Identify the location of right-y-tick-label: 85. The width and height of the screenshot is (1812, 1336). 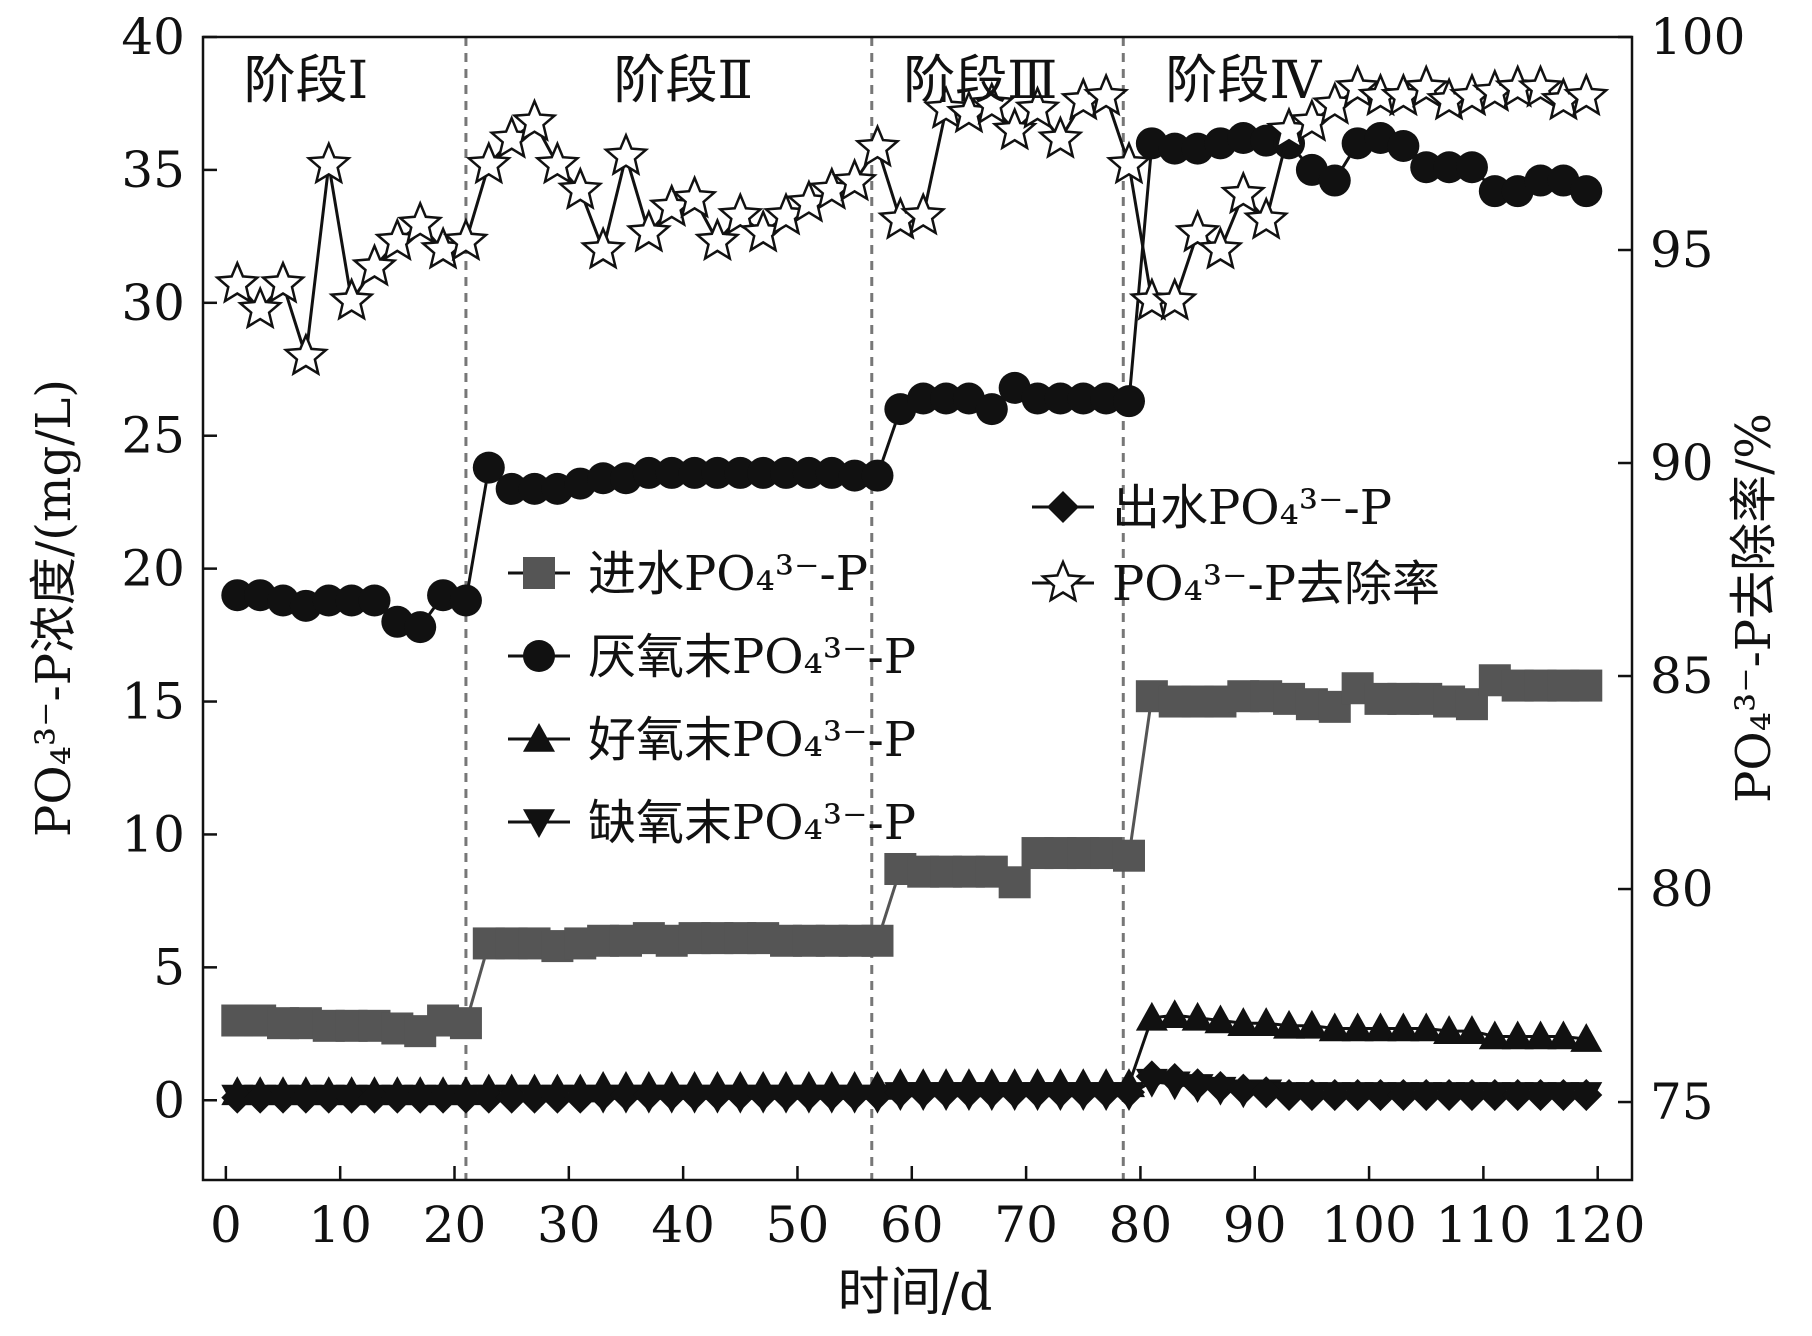
(1682, 676).